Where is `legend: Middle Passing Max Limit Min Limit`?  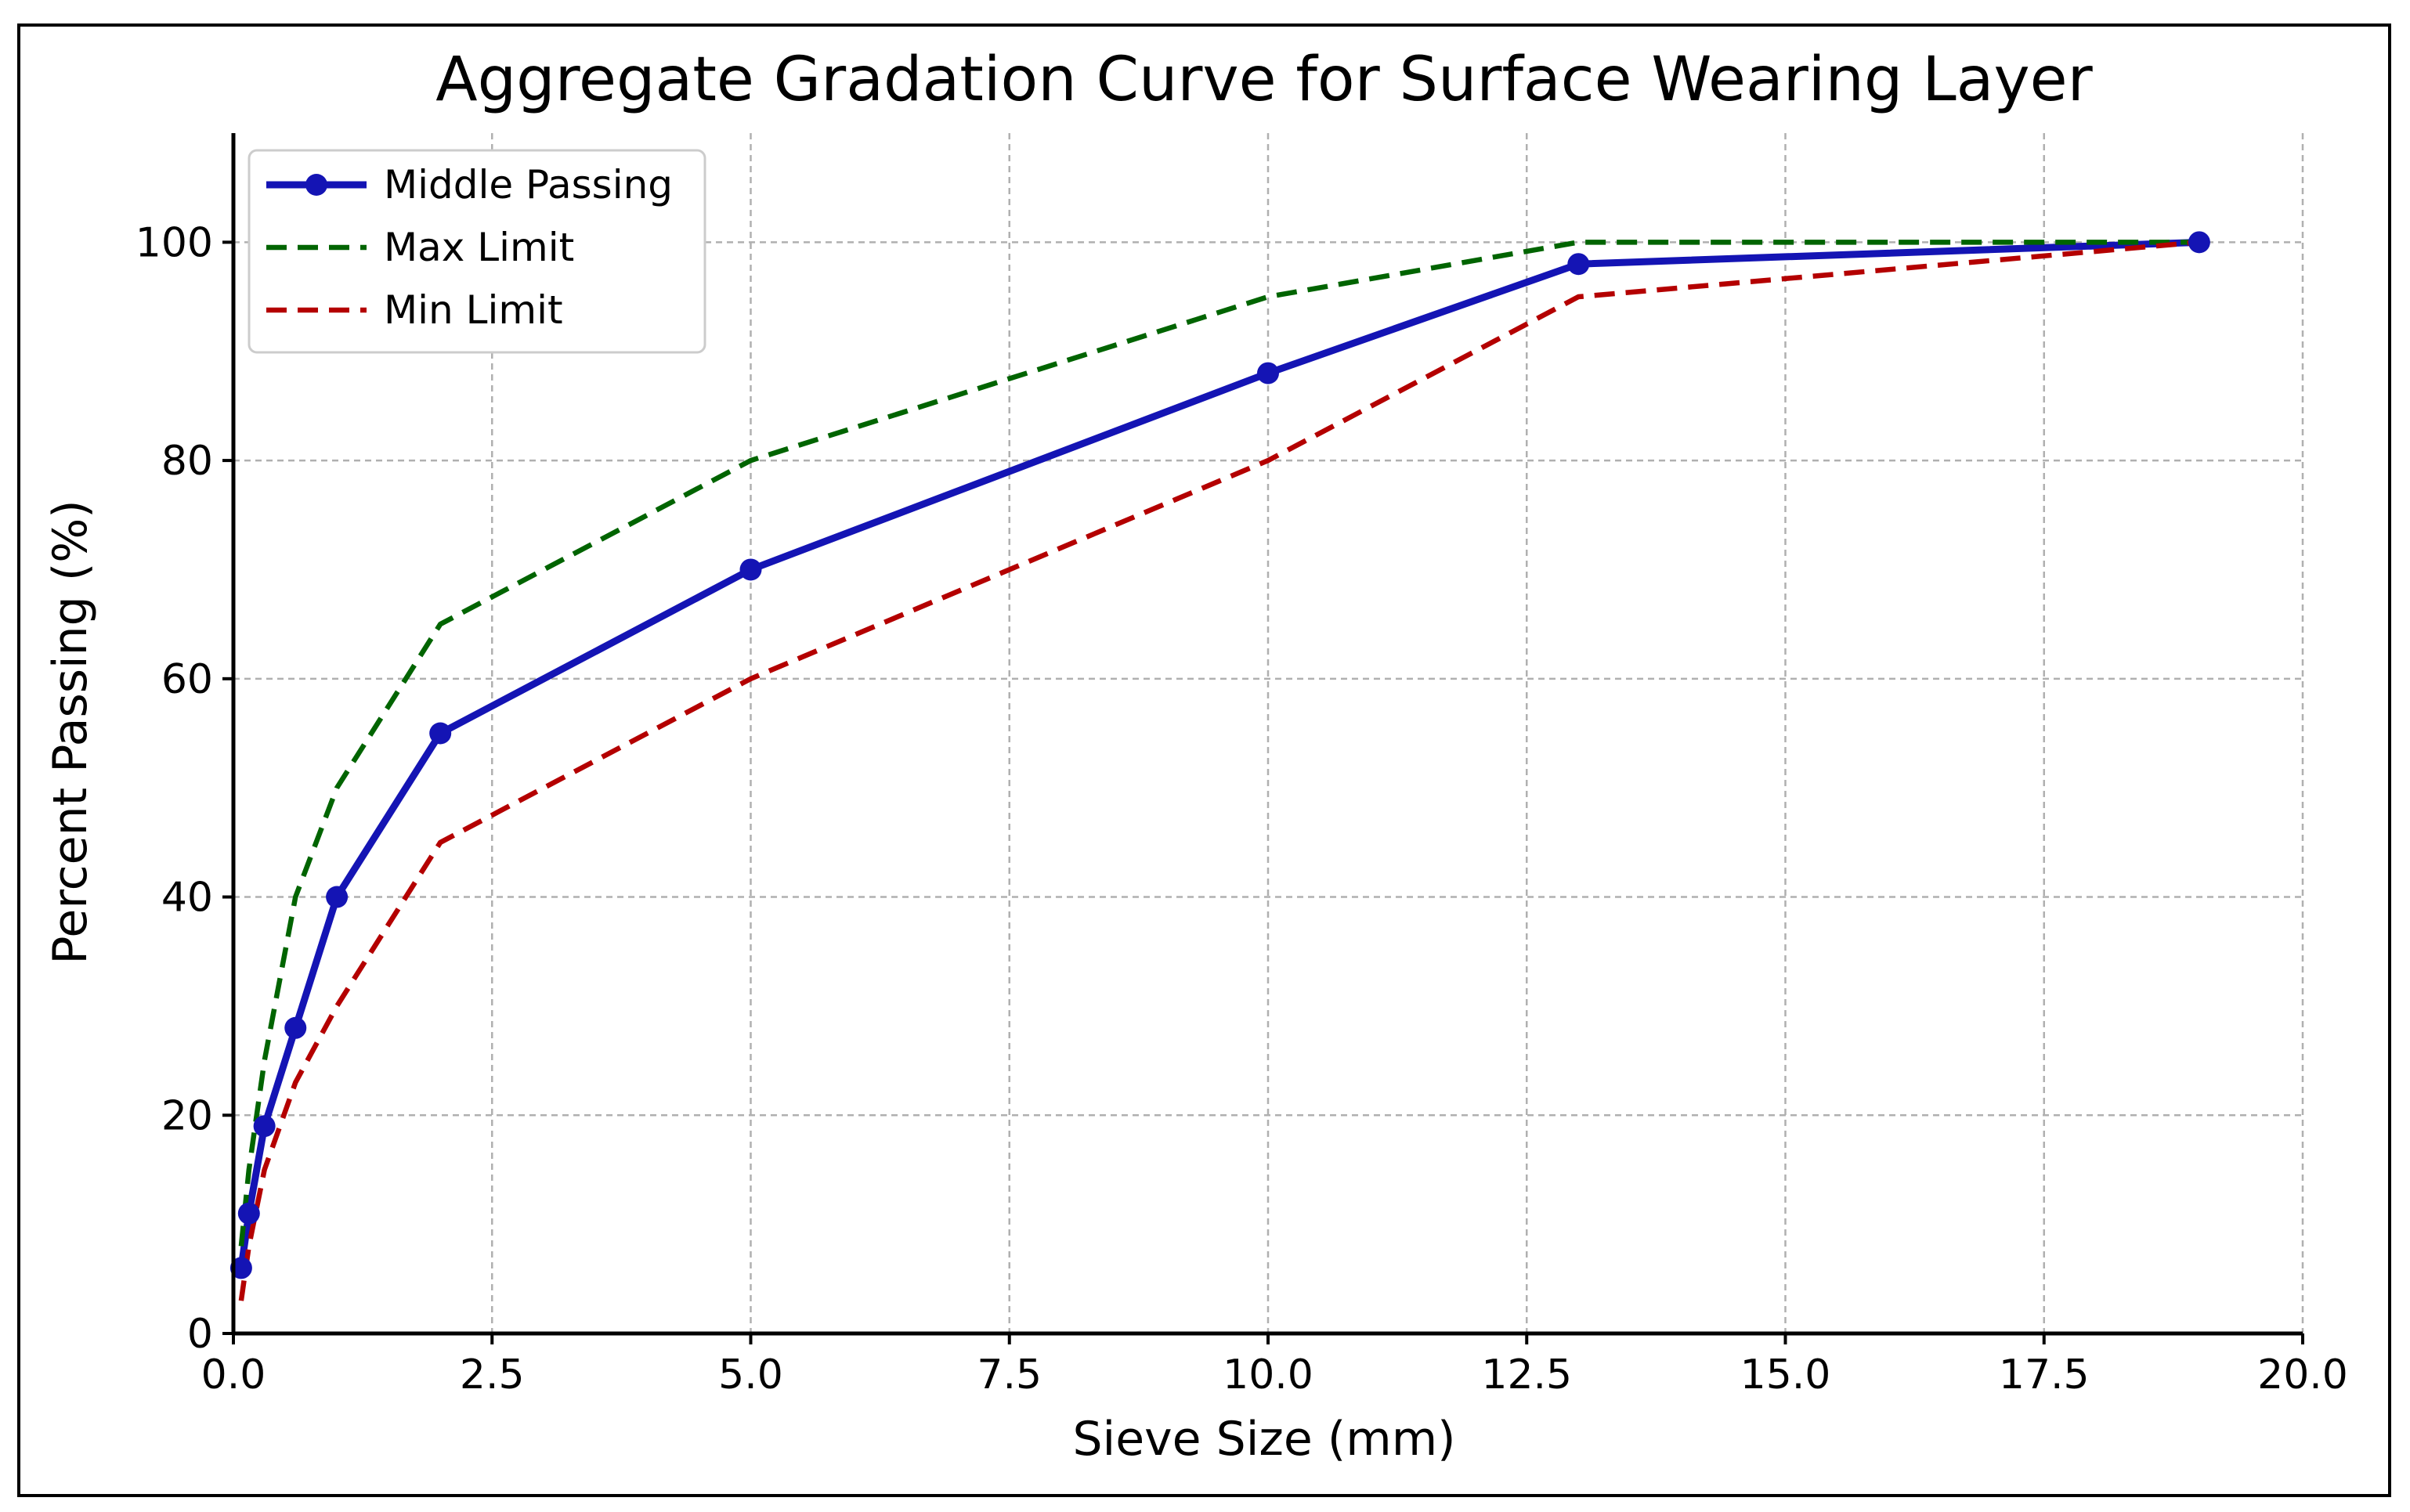 legend: Middle Passing Max Limit Min Limit is located at coordinates (477, 251).